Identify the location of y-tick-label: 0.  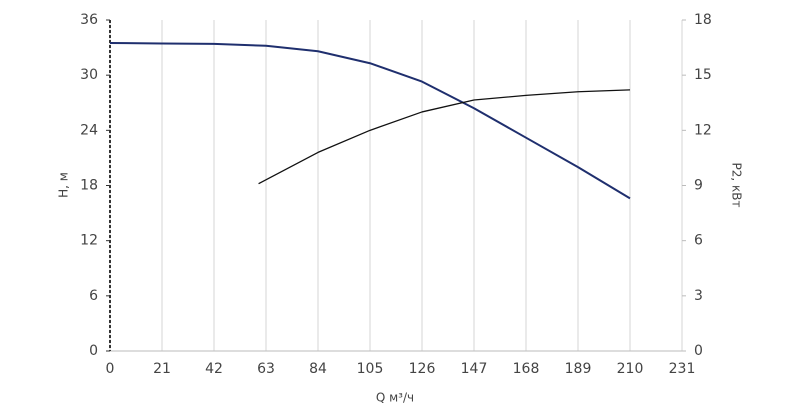
(93, 351).